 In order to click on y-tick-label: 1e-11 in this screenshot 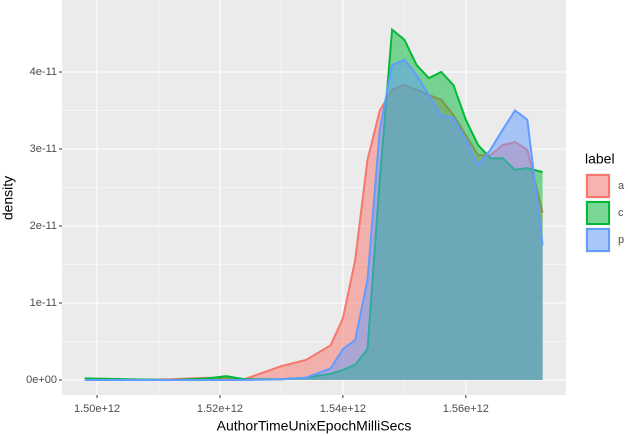, I will do `click(43, 303)`.